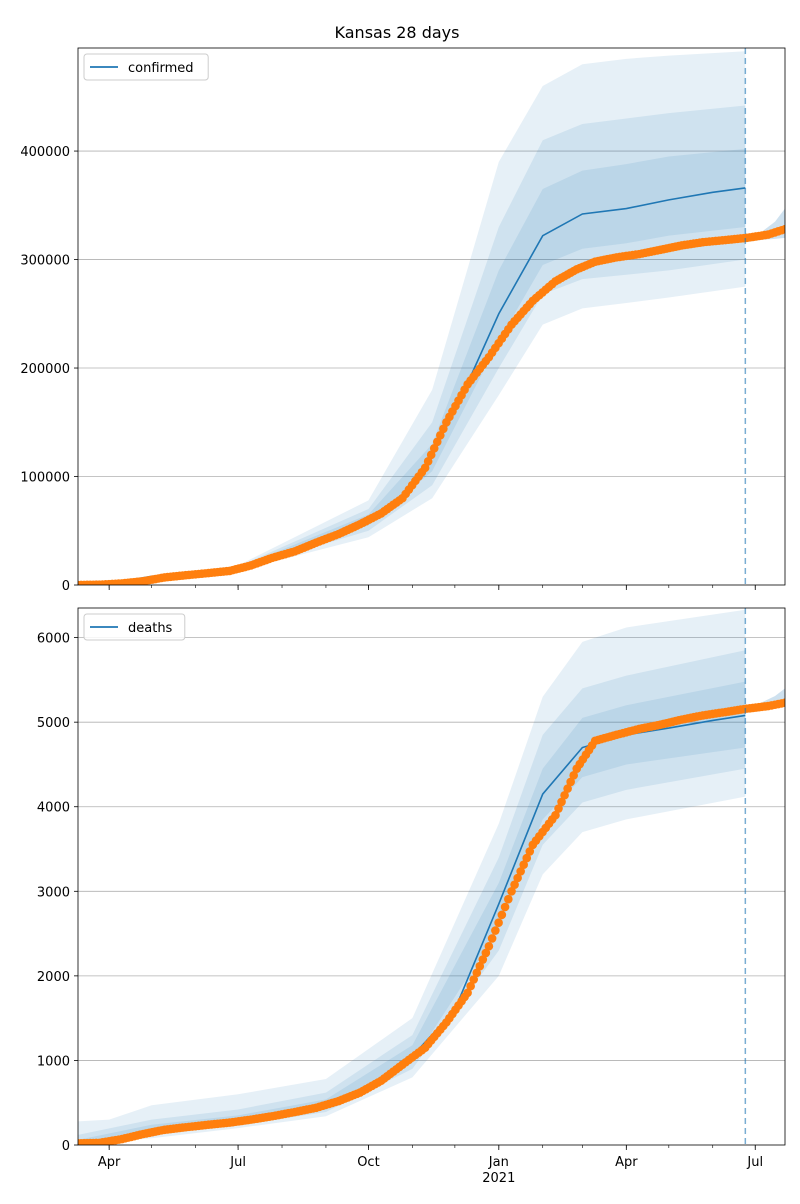 Image resolution: width=800 pixels, height=1204 pixels. What do you see at coordinates (45, 152) in the screenshot?
I see `y-tick-label: 400000` at bounding box center [45, 152].